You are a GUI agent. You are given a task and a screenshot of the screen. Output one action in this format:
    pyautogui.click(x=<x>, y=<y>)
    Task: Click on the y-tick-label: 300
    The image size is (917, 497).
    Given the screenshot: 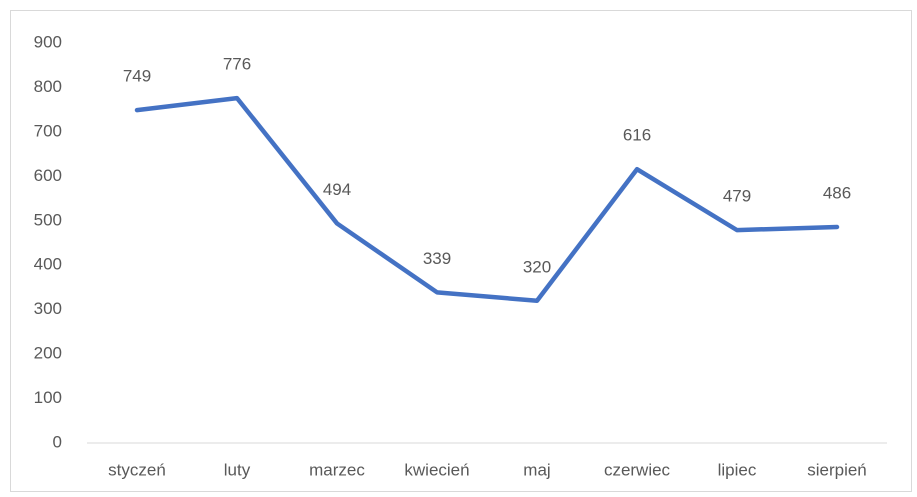 What is the action you would take?
    pyautogui.click(x=48, y=308)
    